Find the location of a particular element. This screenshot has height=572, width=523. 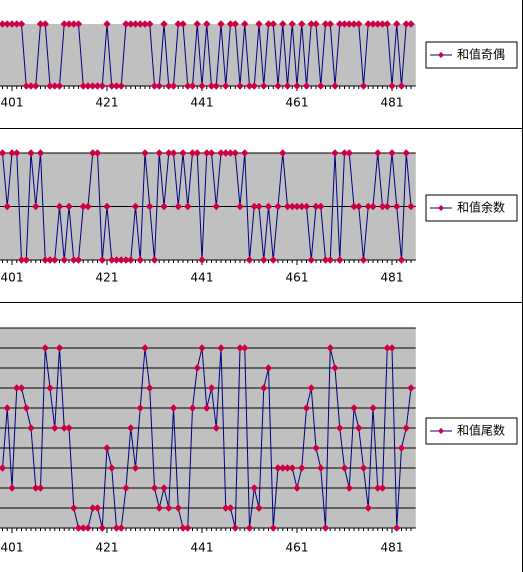

x-tick-label: 481 is located at coordinates (392, 278).